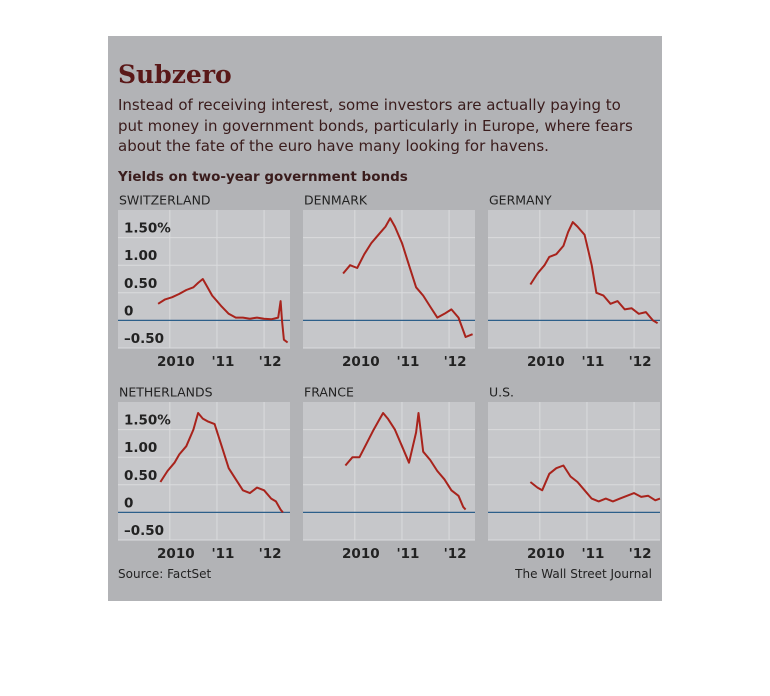  I want to click on panel-title: GERMANY, so click(520, 200).